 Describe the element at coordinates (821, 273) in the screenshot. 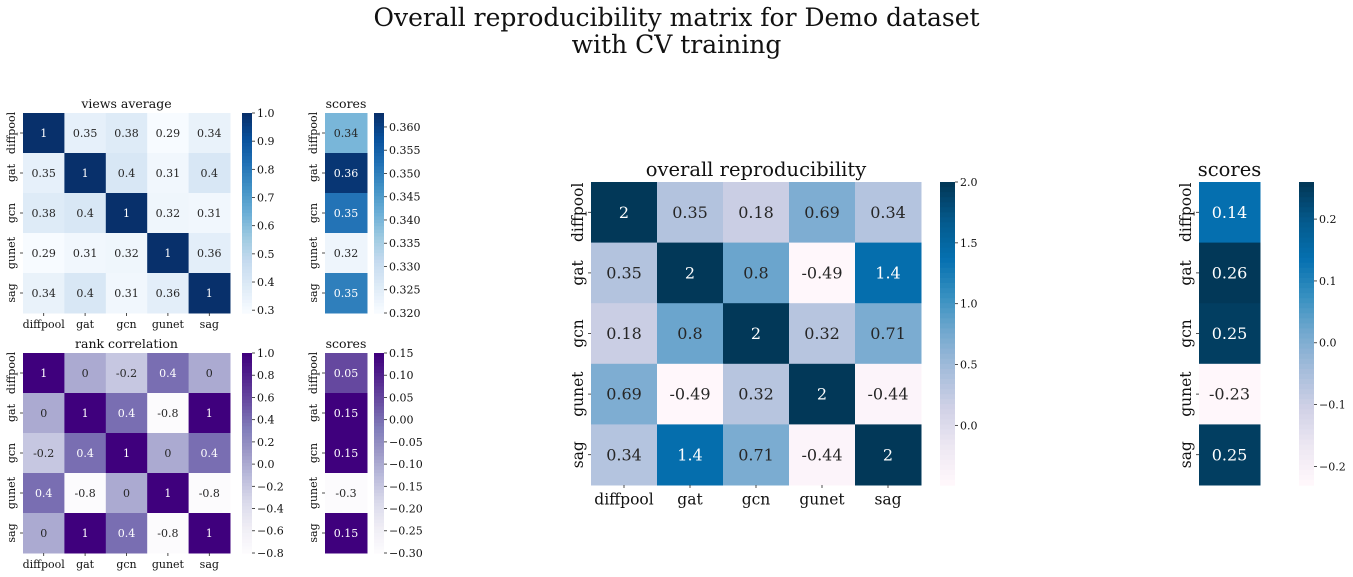

I see `cell-annotation: -0.49` at that location.